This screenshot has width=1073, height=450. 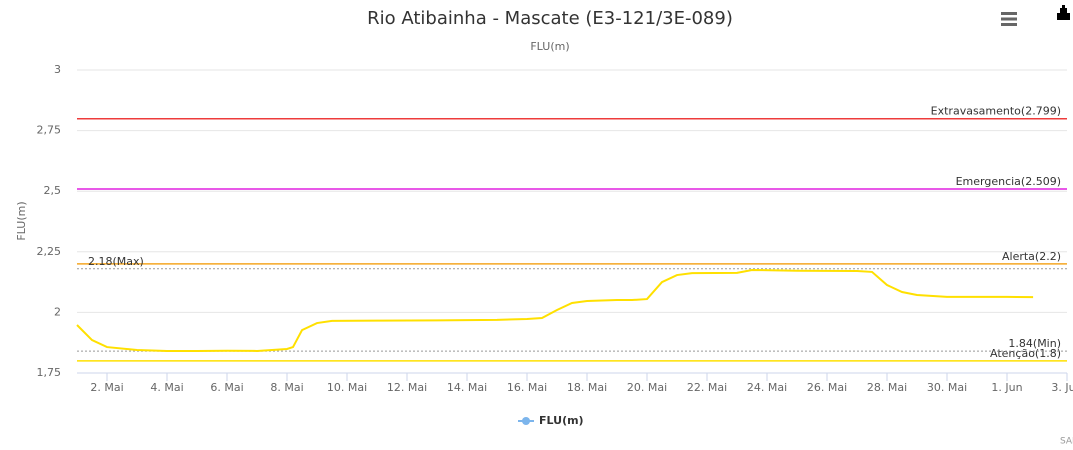 I want to click on chart-title: Rio Atibainha - Mascate (E3-121/3E-089), so click(x=550, y=18).